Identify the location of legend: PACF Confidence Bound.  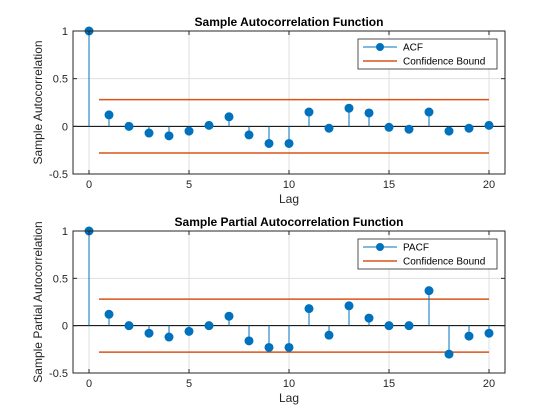
(427, 254).